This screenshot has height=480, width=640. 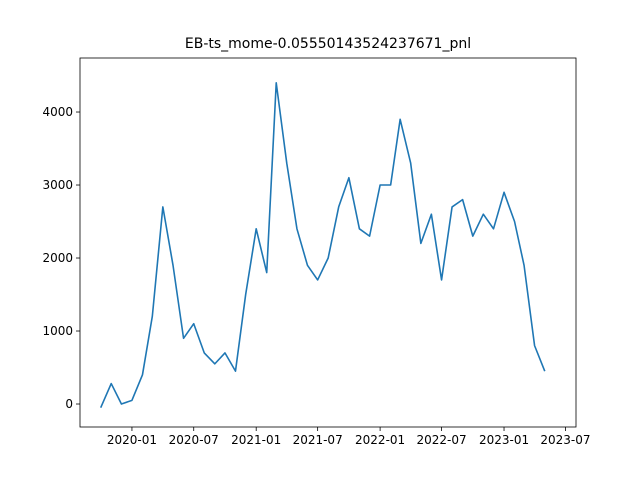 What do you see at coordinates (57, 185) in the screenshot?
I see `y-tick-label: 3000` at bounding box center [57, 185].